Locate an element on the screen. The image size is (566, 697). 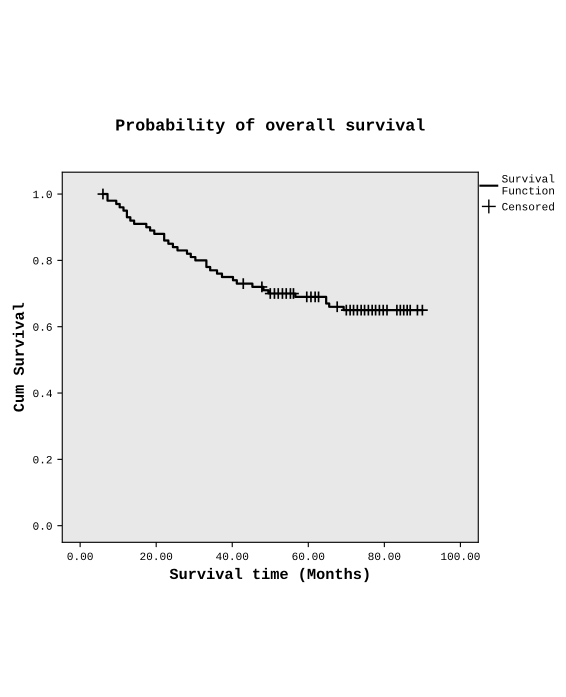
x-tick-label: 20.00 is located at coordinates (156, 556).